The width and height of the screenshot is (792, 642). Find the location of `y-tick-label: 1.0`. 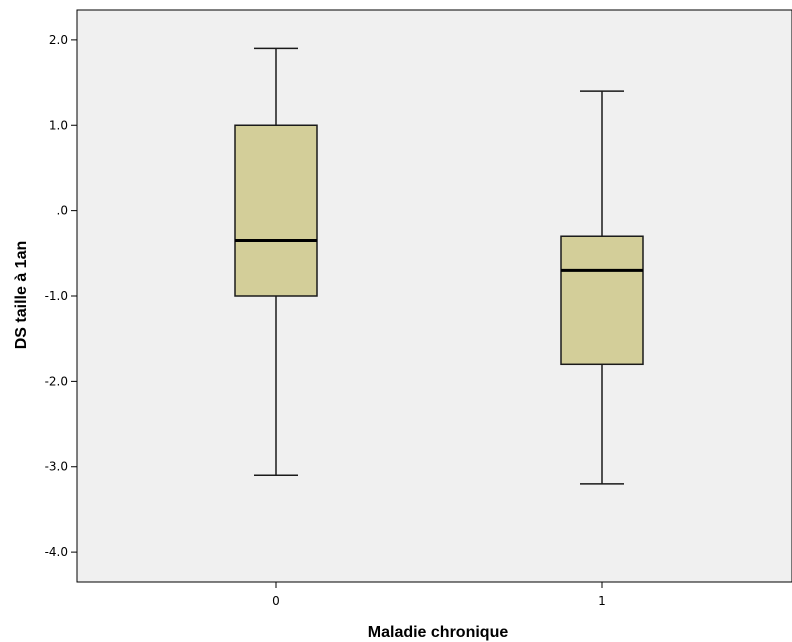

y-tick-label: 1.0 is located at coordinates (58, 125).